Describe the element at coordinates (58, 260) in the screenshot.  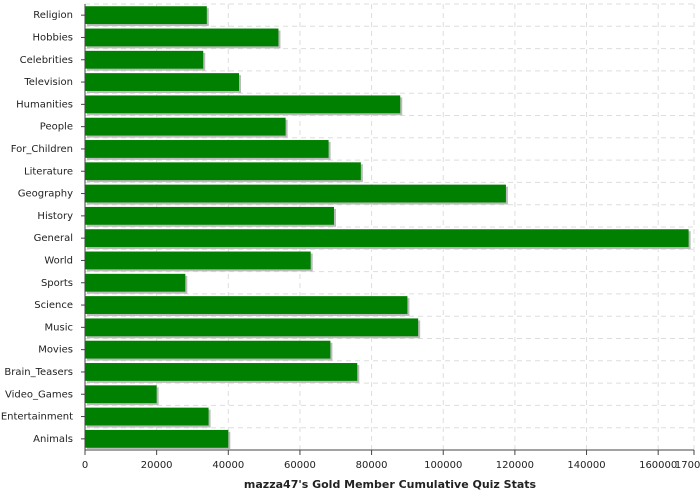
I see `y-tick-label: World` at that location.